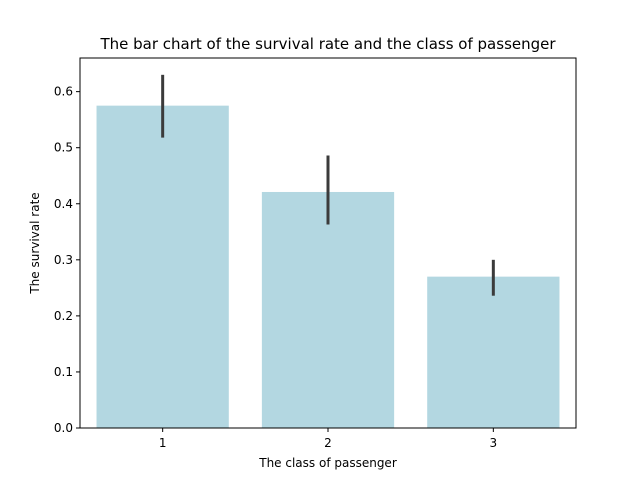 The image size is (640, 484). Describe the element at coordinates (63, 316) in the screenshot. I see `y-tick-label-0.2: 0.2` at that location.